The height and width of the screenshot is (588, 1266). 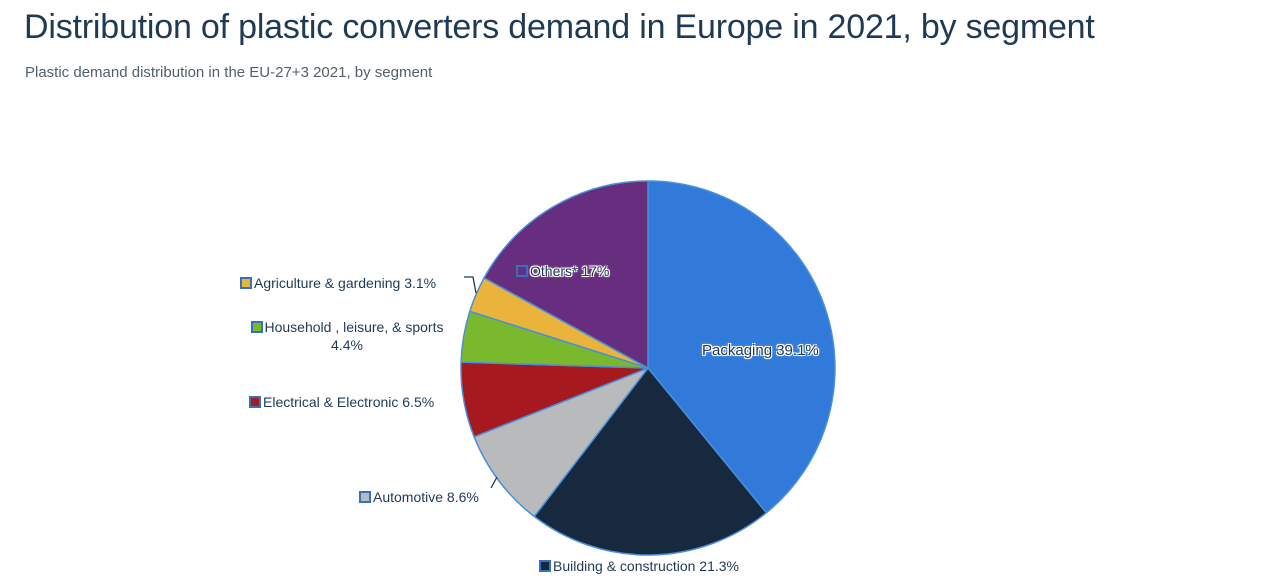 I want to click on pie-slice-packaging, so click(x=741, y=347).